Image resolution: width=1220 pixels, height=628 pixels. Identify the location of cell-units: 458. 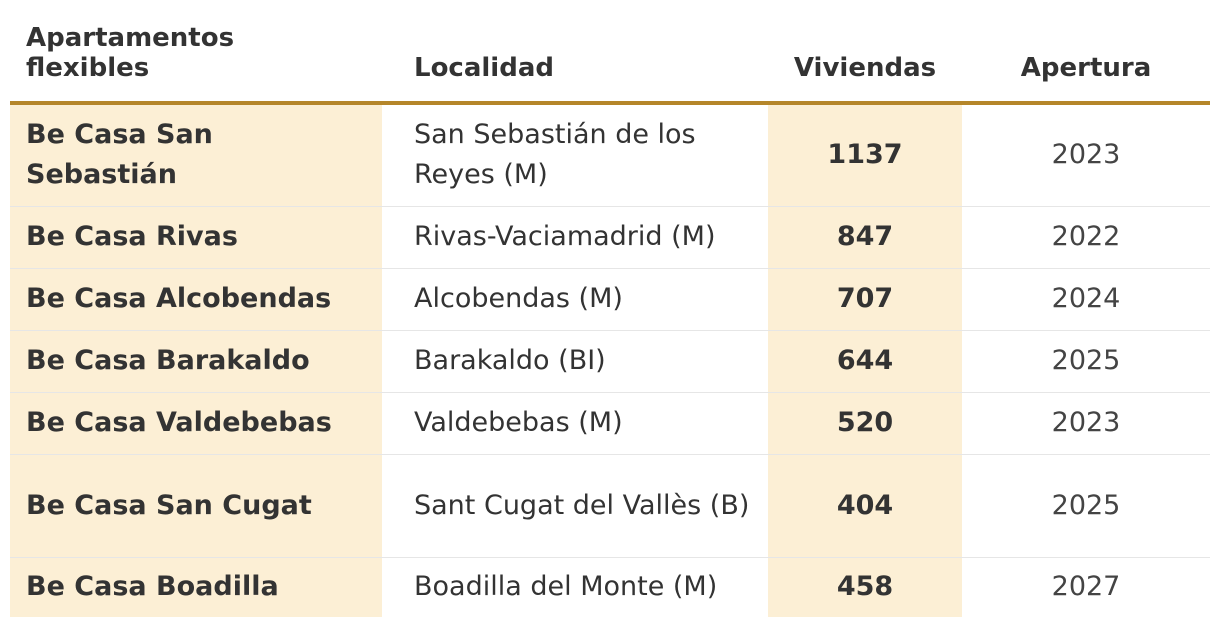
(865, 587).